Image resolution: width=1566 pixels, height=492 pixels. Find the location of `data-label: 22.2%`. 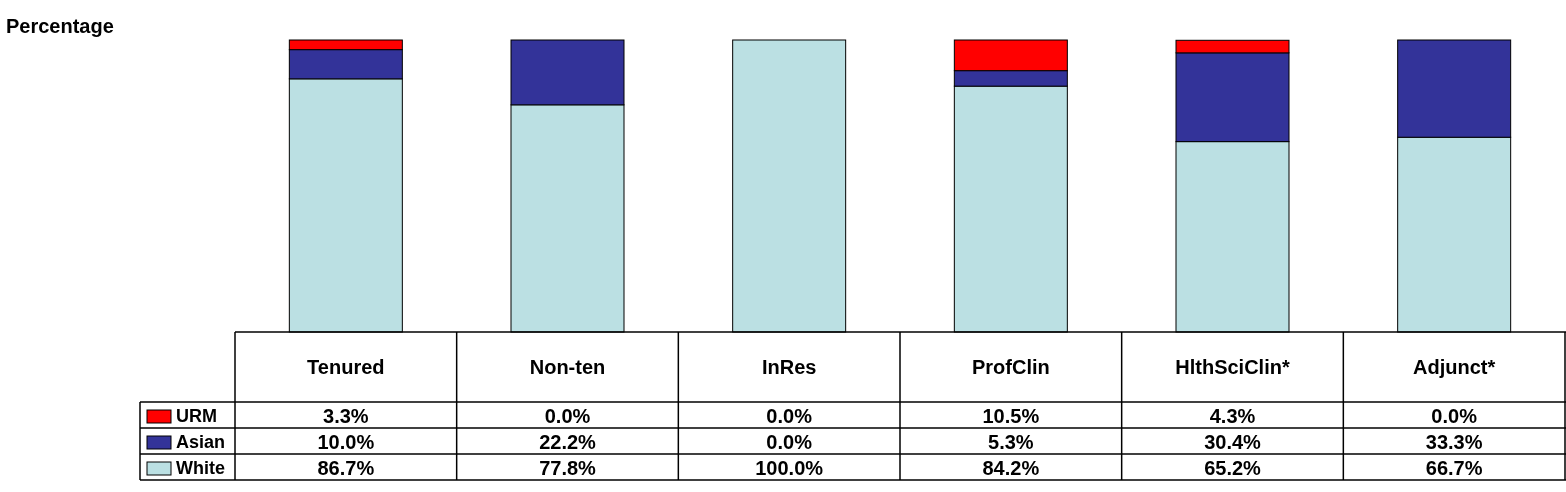

data-label: 22.2% is located at coordinates (568, 442).